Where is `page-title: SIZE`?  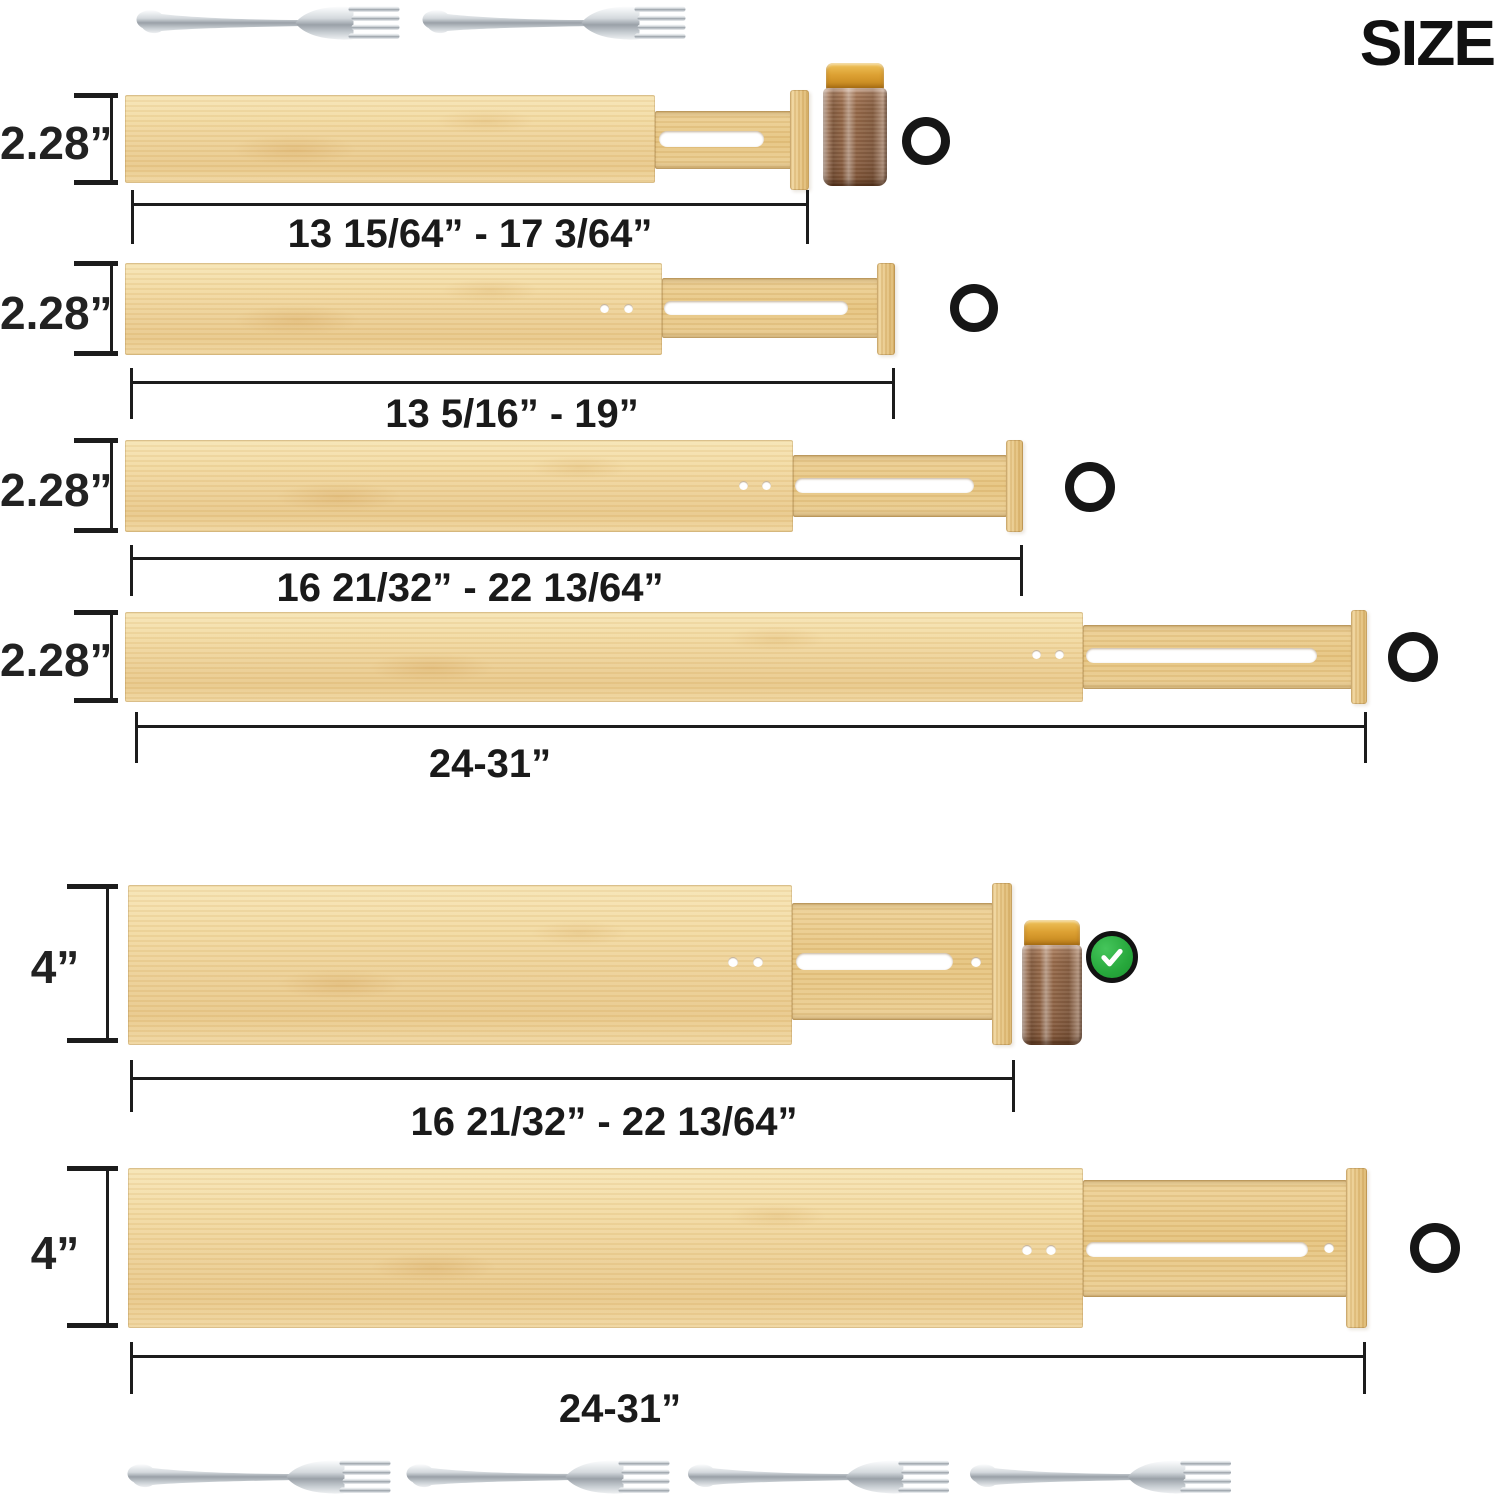
page-title: SIZE is located at coordinates (1427, 43).